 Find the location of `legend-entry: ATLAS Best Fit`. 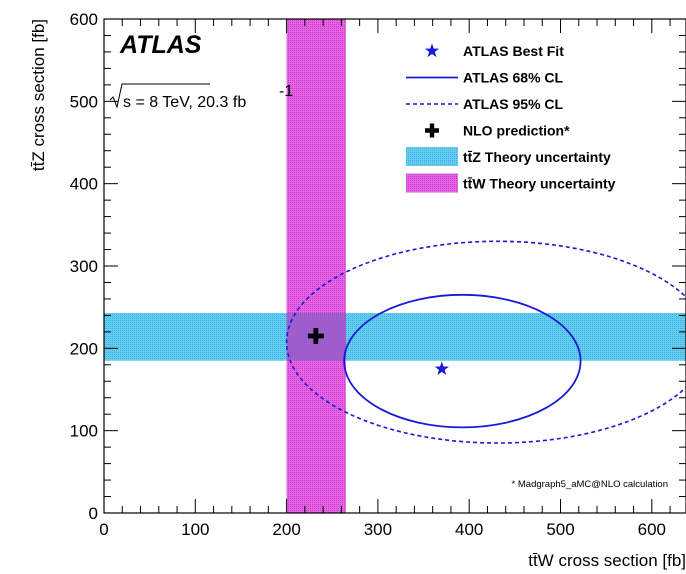

legend-entry: ATLAS Best Fit is located at coordinates (494, 51).